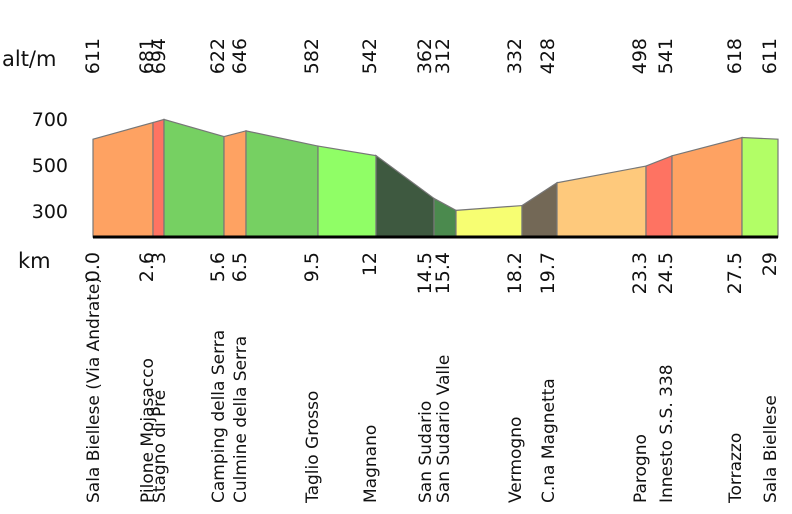 This screenshot has height=514, width=792. Describe the element at coordinates (425, 56) in the screenshot. I see `altitude-label: 362` at that location.